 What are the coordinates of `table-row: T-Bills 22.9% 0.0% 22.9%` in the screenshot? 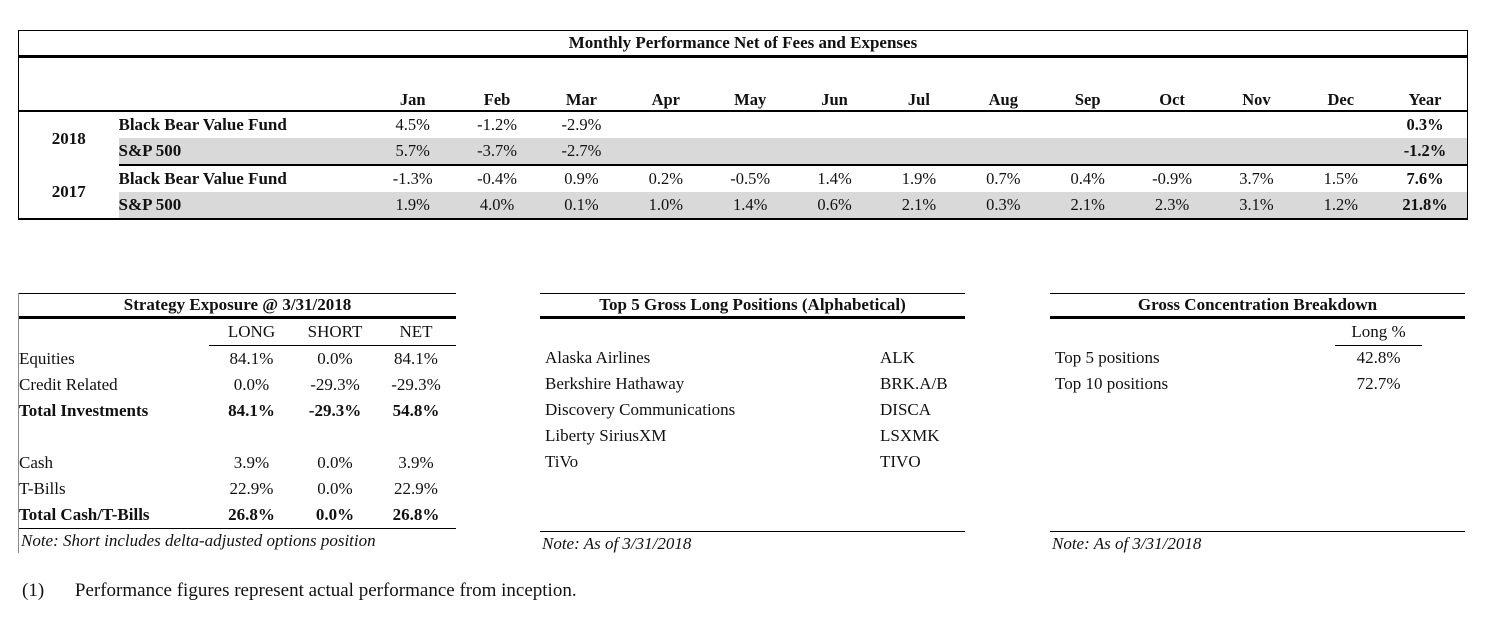 It's located at (237, 489).